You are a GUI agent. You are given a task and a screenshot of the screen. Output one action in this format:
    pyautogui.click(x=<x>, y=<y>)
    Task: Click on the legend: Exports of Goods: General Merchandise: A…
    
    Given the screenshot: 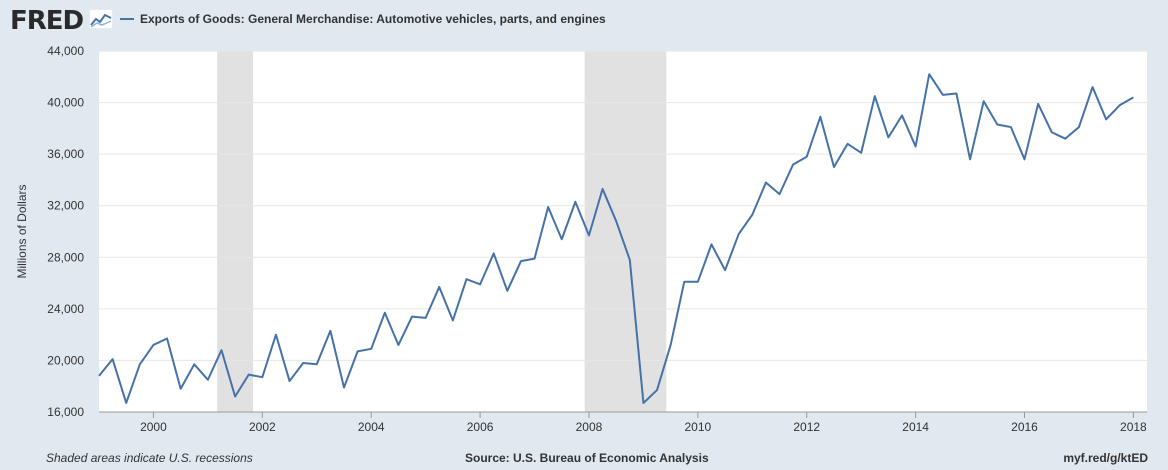 What is the action you would take?
    pyautogui.click(x=363, y=19)
    